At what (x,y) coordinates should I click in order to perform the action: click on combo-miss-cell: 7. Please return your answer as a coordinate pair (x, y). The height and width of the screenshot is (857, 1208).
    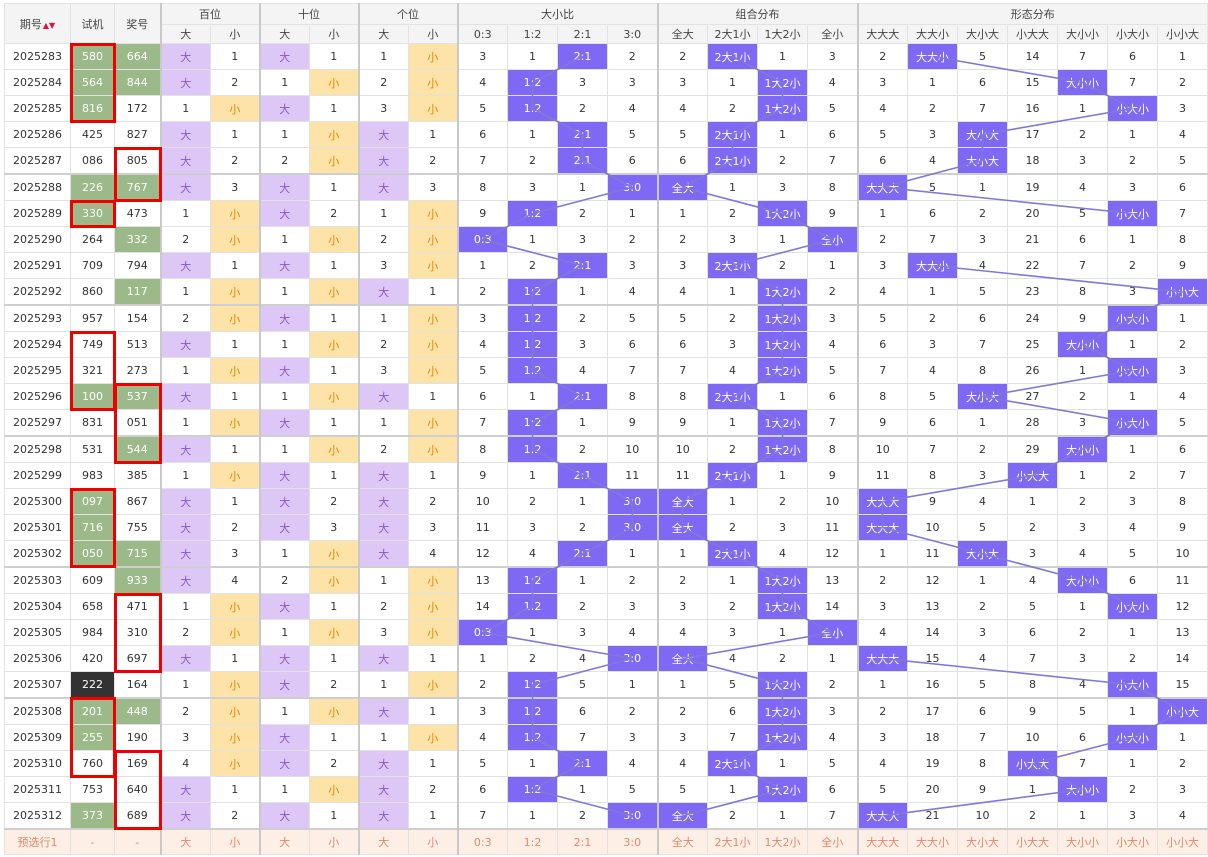
    Looking at the image, I should click on (732, 737).